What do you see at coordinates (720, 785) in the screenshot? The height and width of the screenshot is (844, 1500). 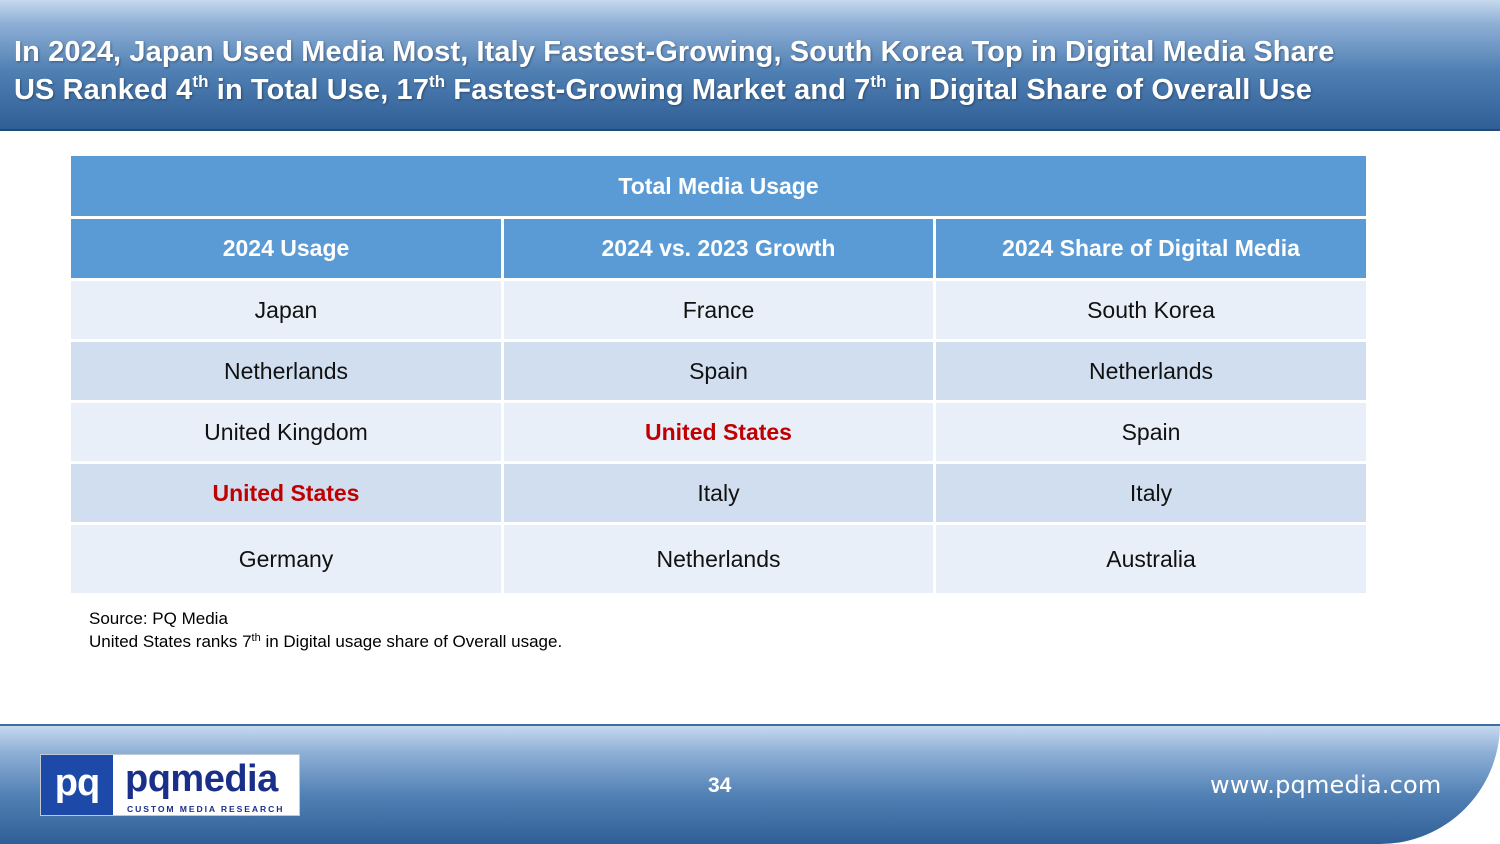 I see `page-number: 34` at bounding box center [720, 785].